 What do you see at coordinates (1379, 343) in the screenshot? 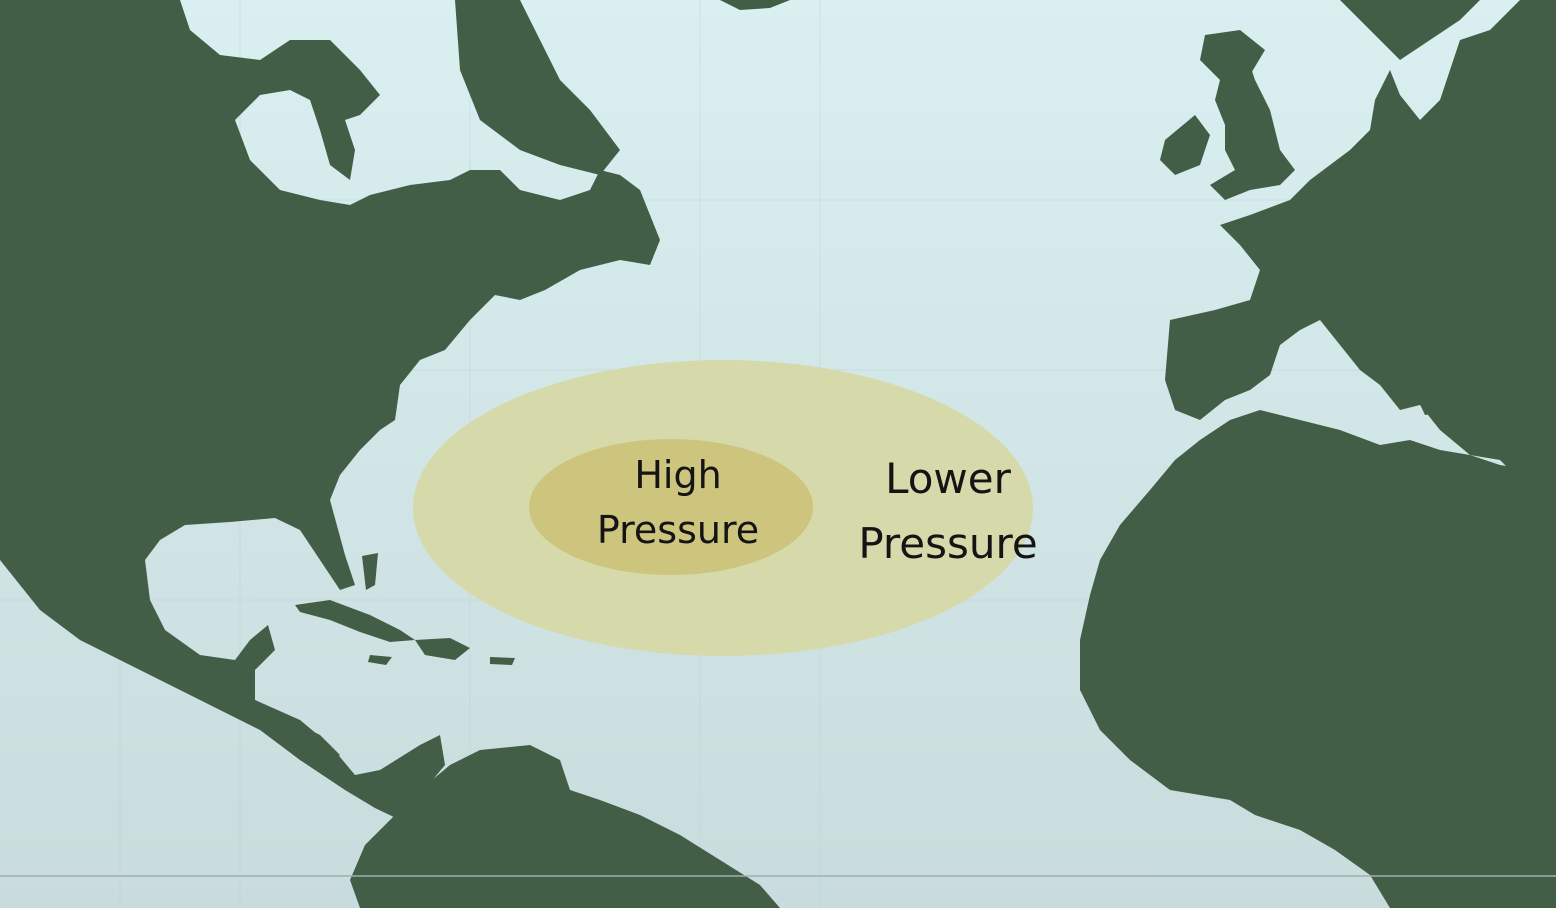
I see `sardinia` at bounding box center [1379, 343].